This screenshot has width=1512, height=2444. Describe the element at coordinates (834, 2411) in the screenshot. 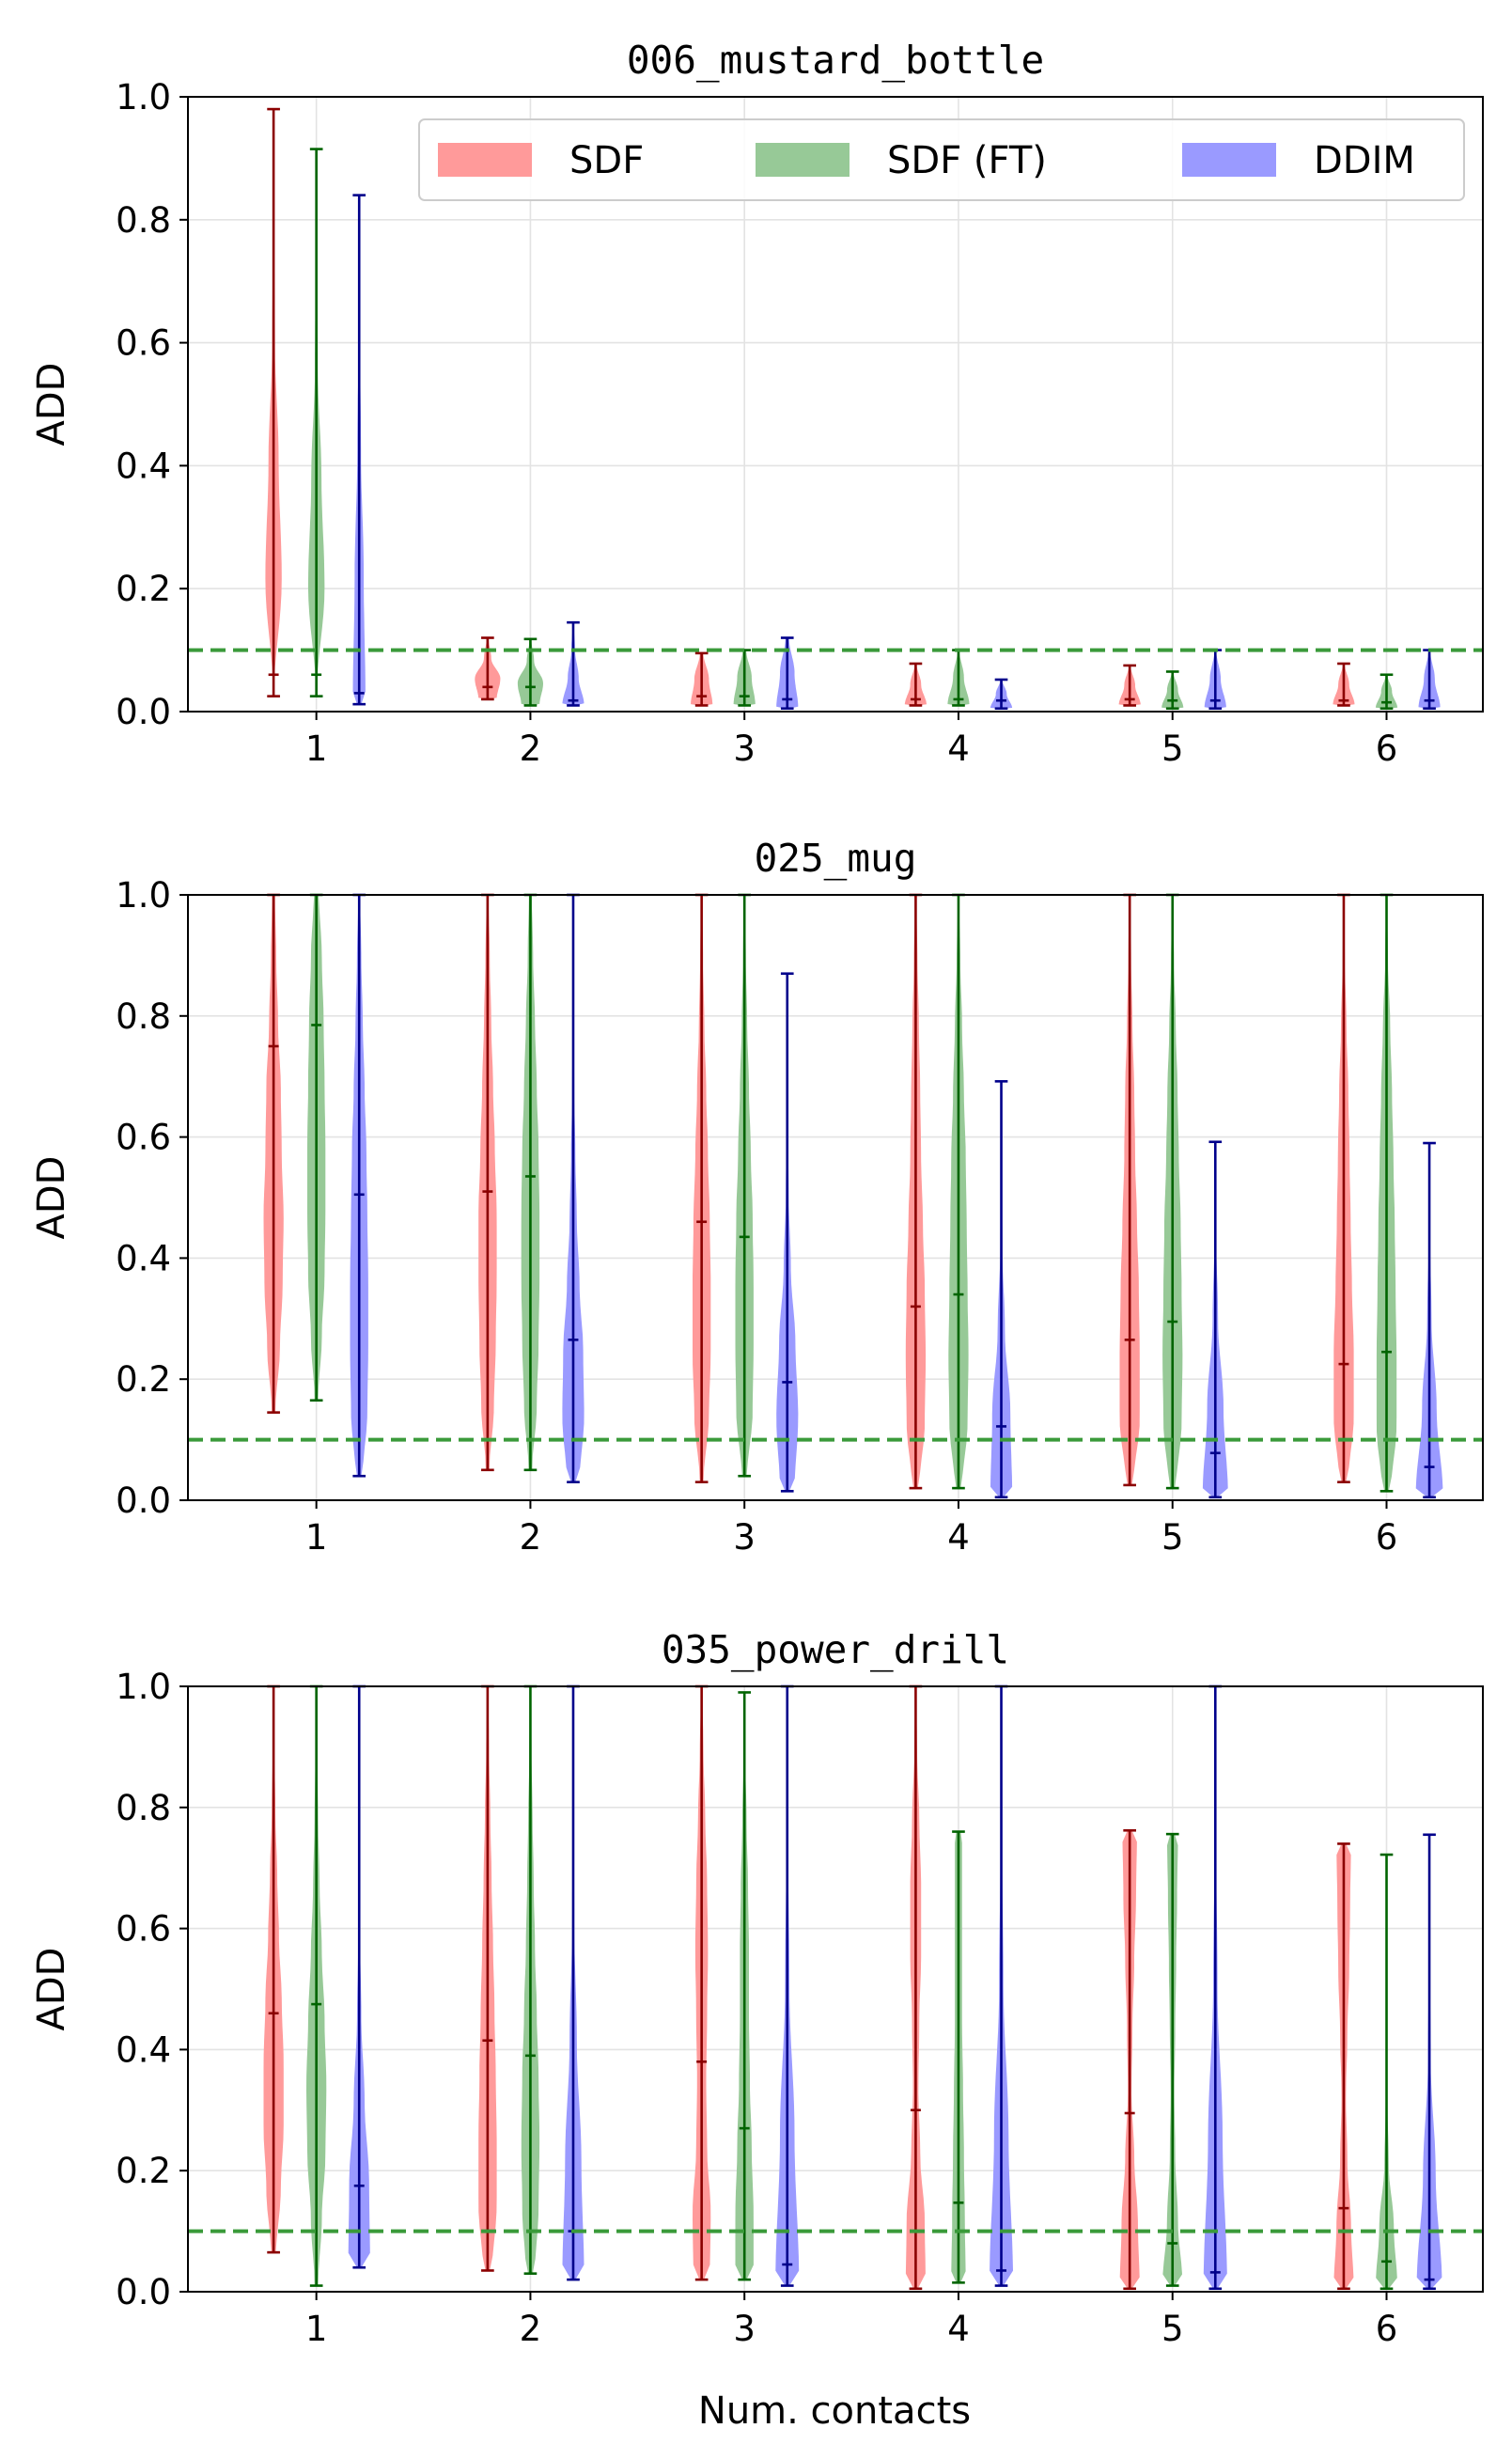

I see `x-axis-label: Num. contacts` at that location.